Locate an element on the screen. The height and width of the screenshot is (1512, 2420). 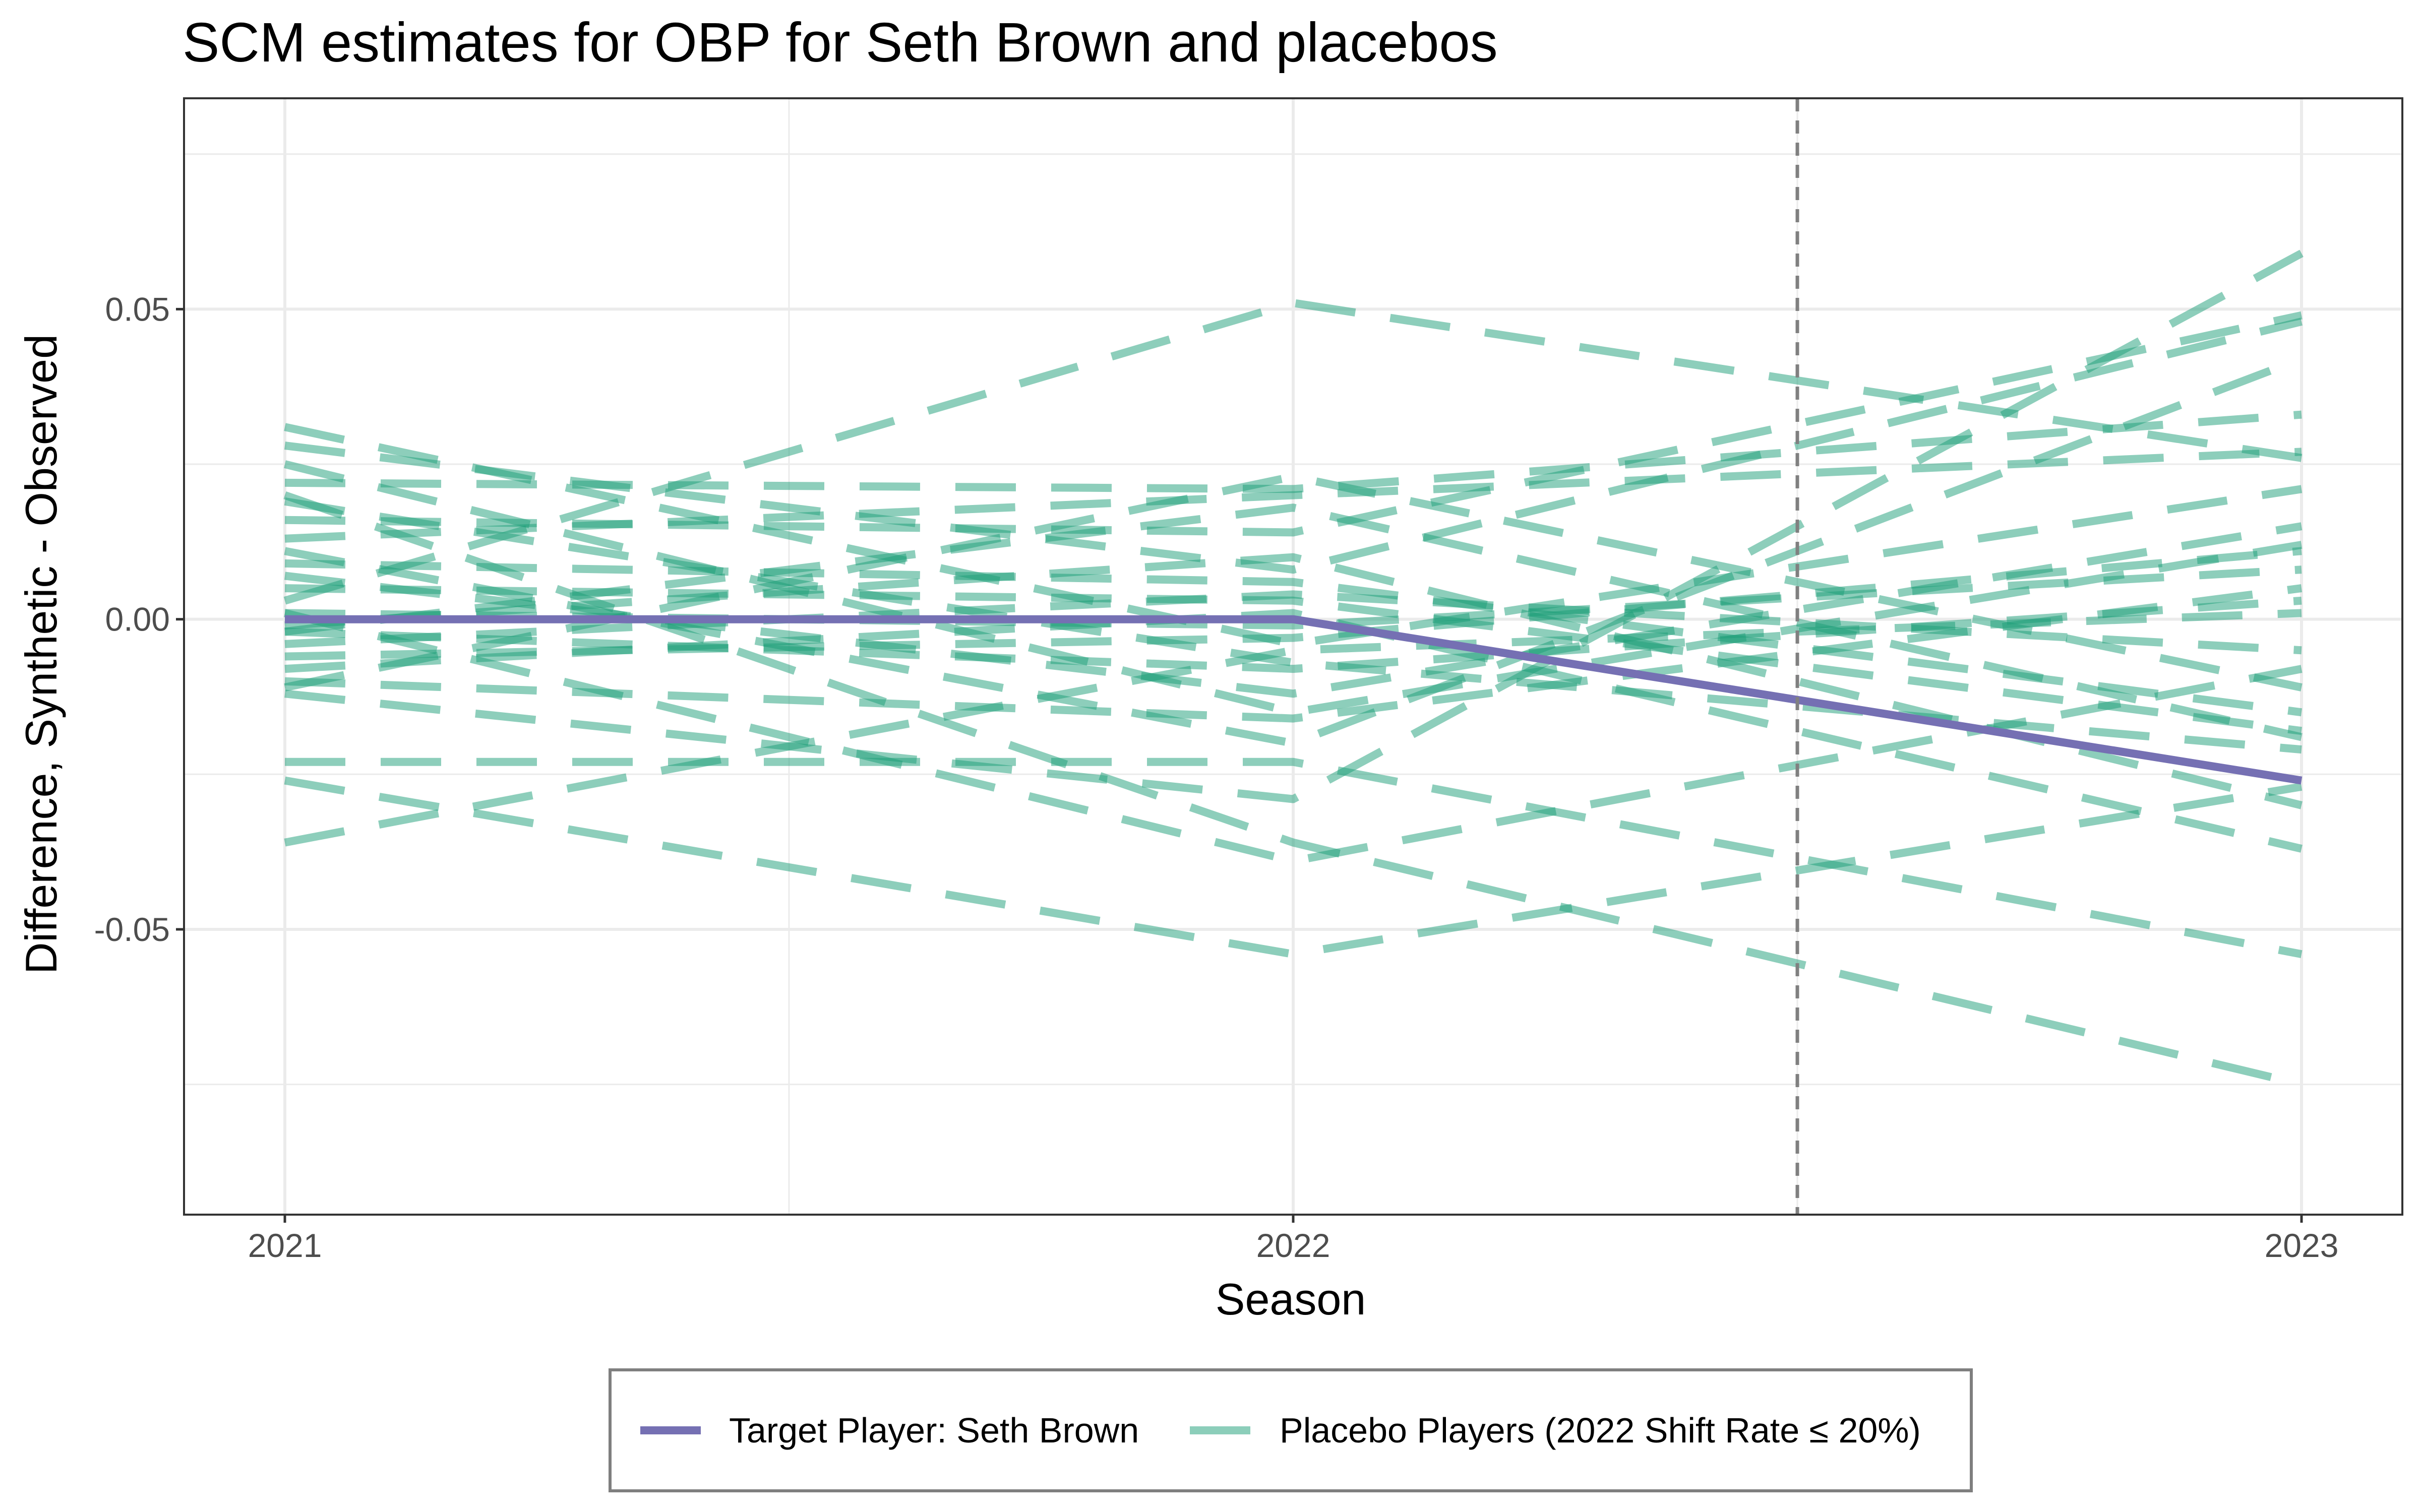
x-axis-ticks: 2021 2022 2023 is located at coordinates (1293, 1240).